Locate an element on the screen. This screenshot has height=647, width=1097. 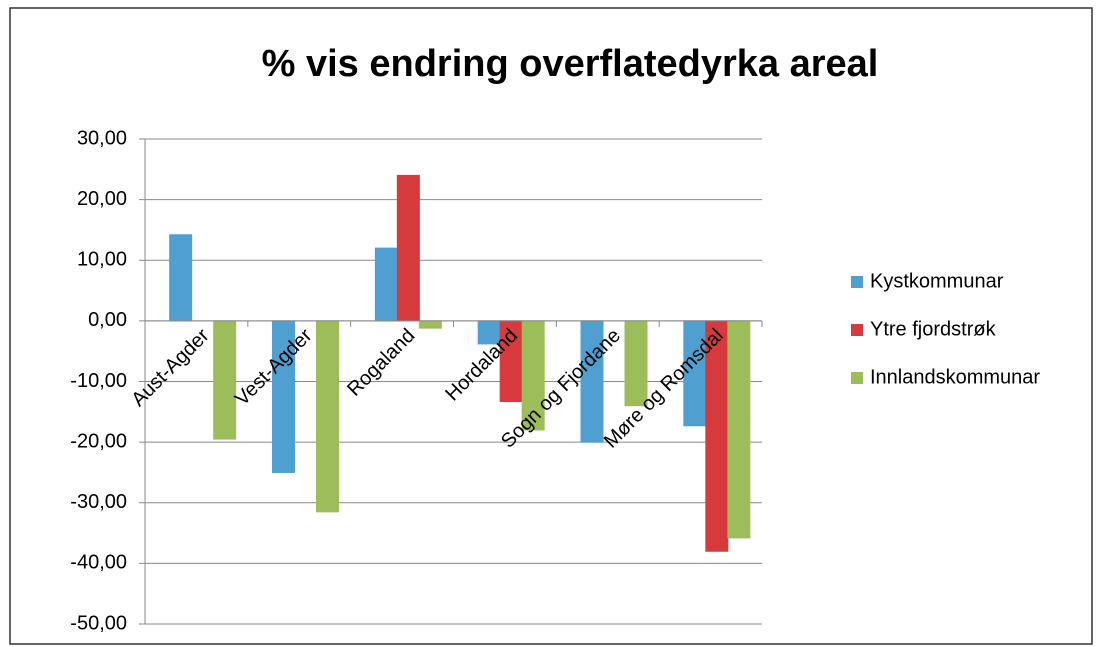
y-tick-label: 0,00 is located at coordinates (107, 320).